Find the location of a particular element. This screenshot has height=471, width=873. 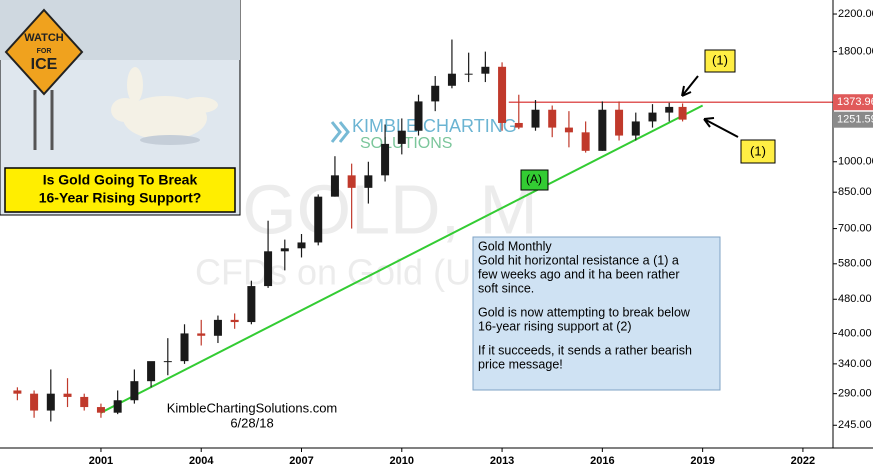

watermark: GOLD, M CFDs on Gold (U is located at coordinates (366, 231).